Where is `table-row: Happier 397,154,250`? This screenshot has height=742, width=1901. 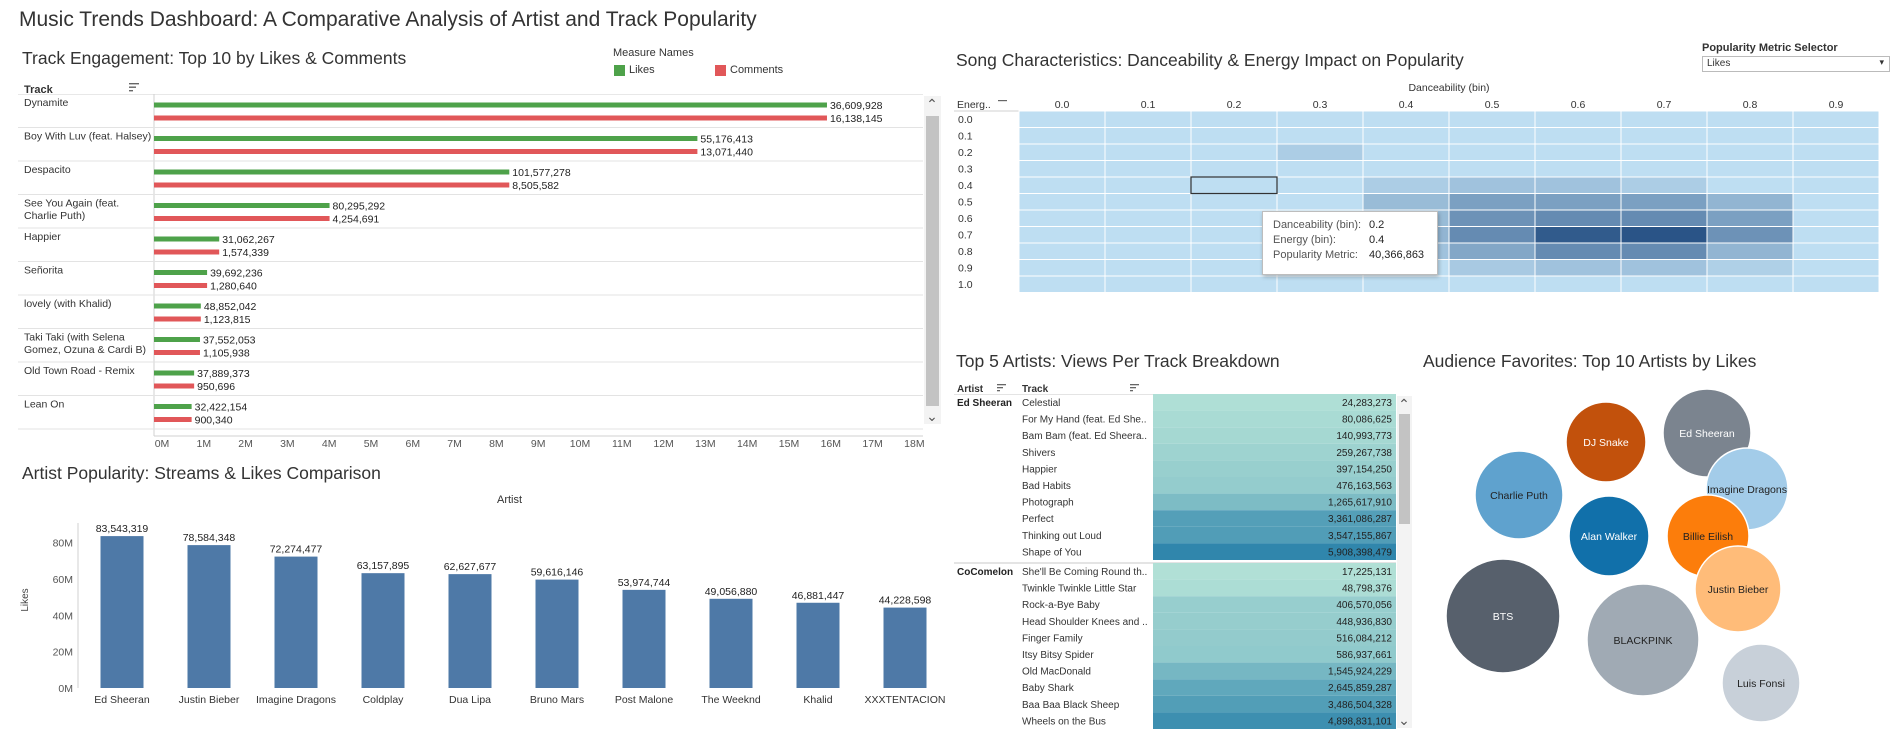 table-row: Happier 397,154,250 is located at coordinates (1209, 468).